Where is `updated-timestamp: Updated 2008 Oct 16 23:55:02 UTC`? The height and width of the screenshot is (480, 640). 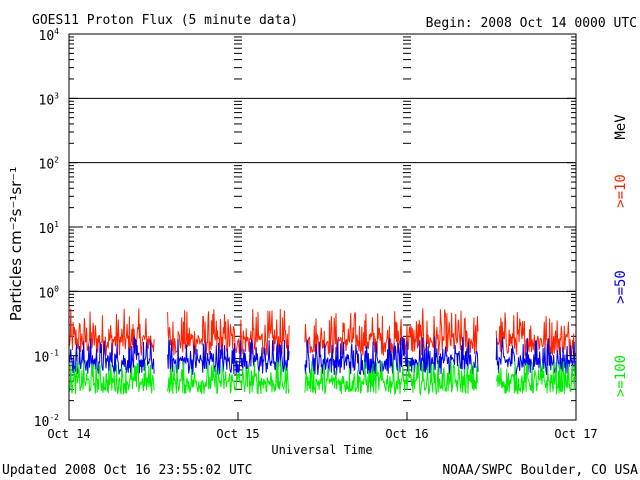 updated-timestamp: Updated 2008 Oct 16 23:55:02 UTC is located at coordinates (127, 470).